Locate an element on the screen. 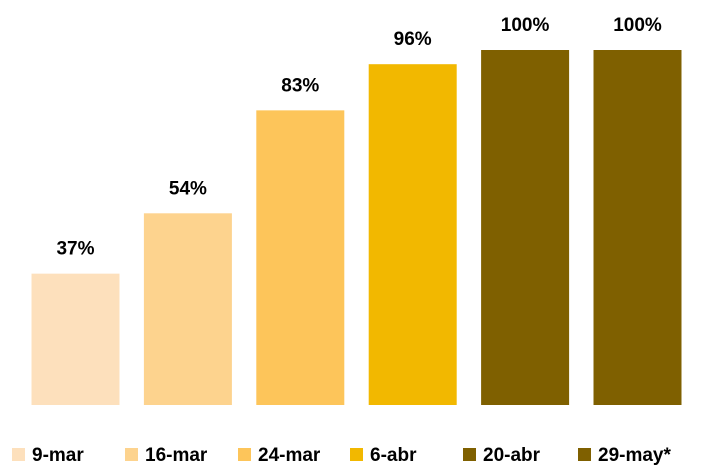 Image resolution: width=711 pixels, height=465 pixels. legend-label: 9-mar is located at coordinates (58, 455).